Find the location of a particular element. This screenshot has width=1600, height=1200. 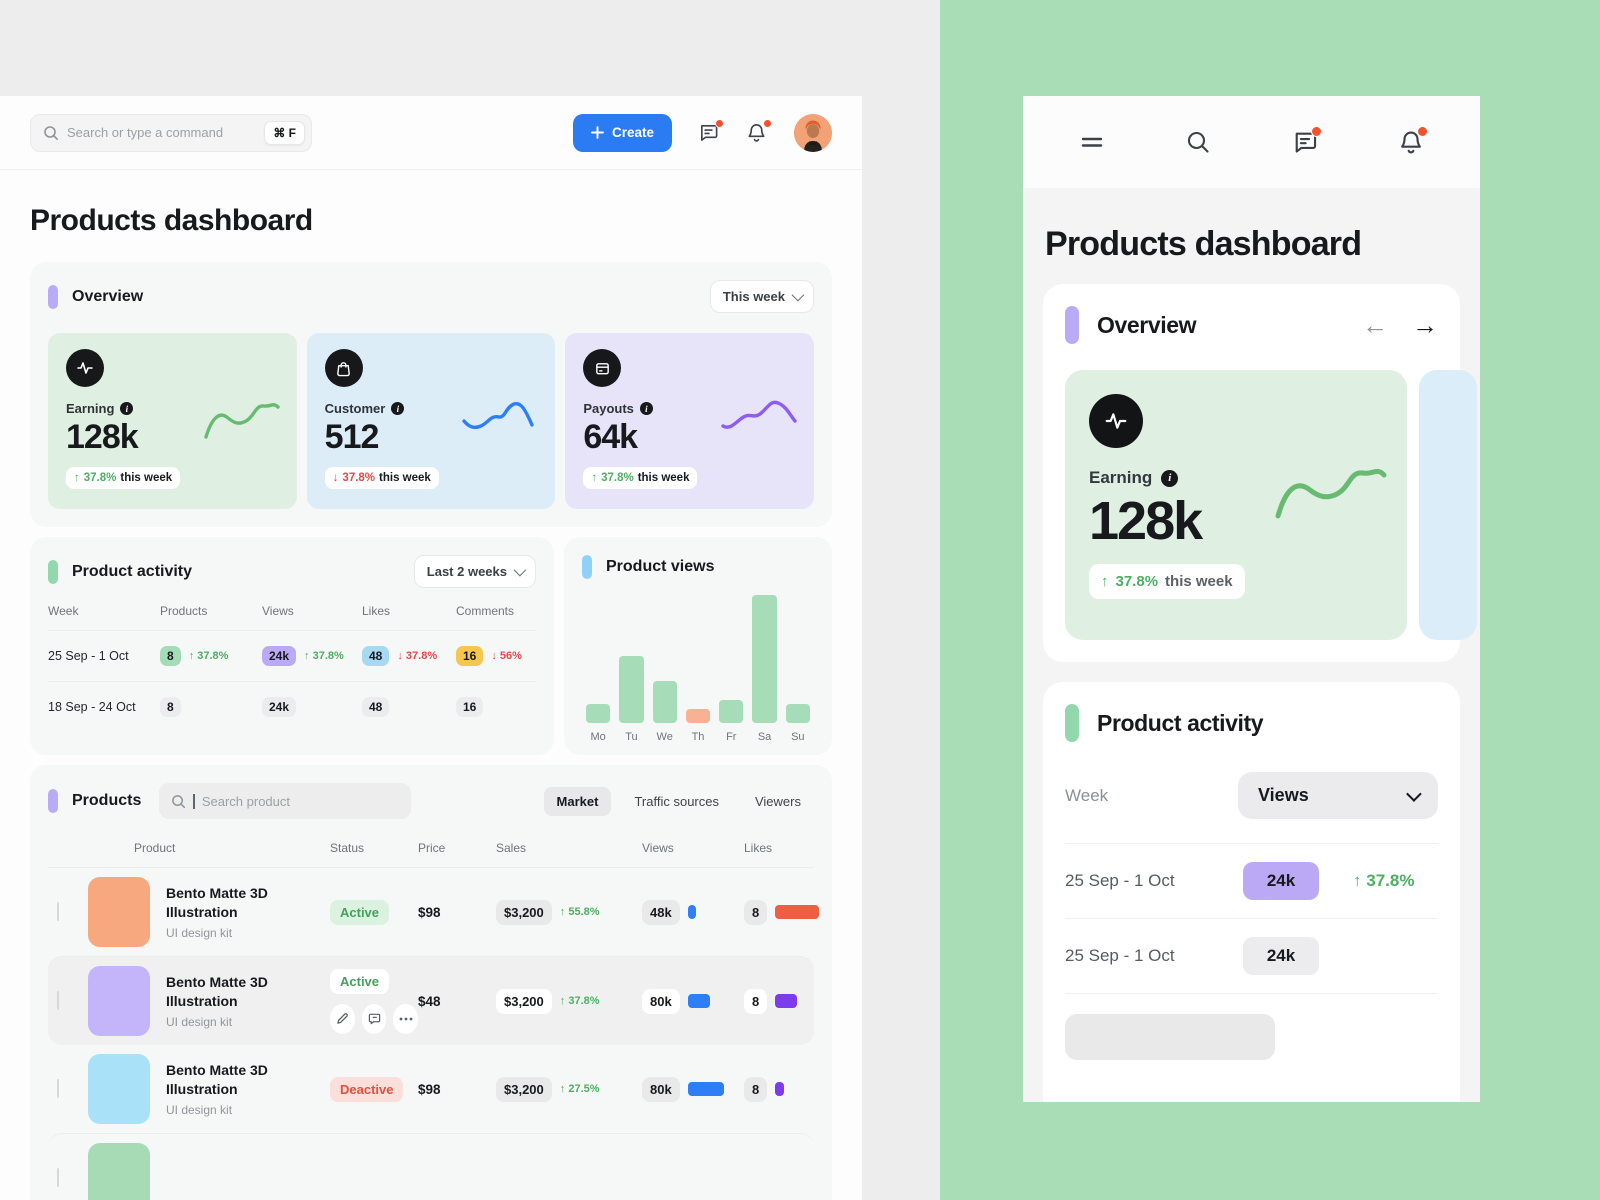

likes-cell: 8 is located at coordinates (756, 912).